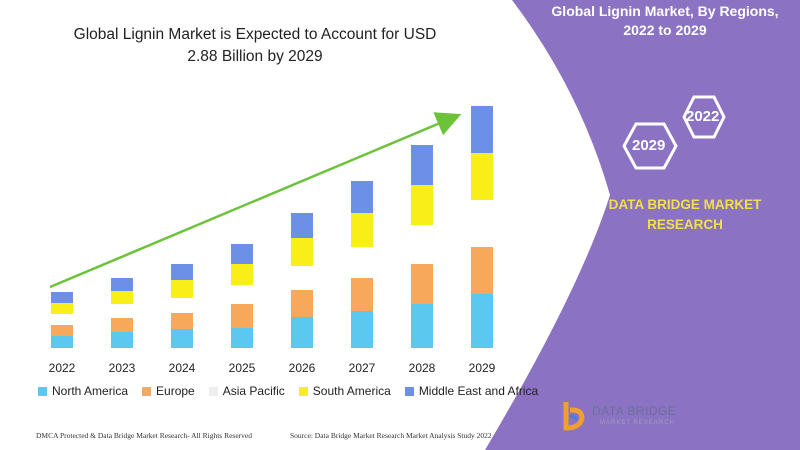 This screenshot has width=800, height=450. Describe the element at coordinates (122, 297) in the screenshot. I see `bar-2023-south-america` at that location.